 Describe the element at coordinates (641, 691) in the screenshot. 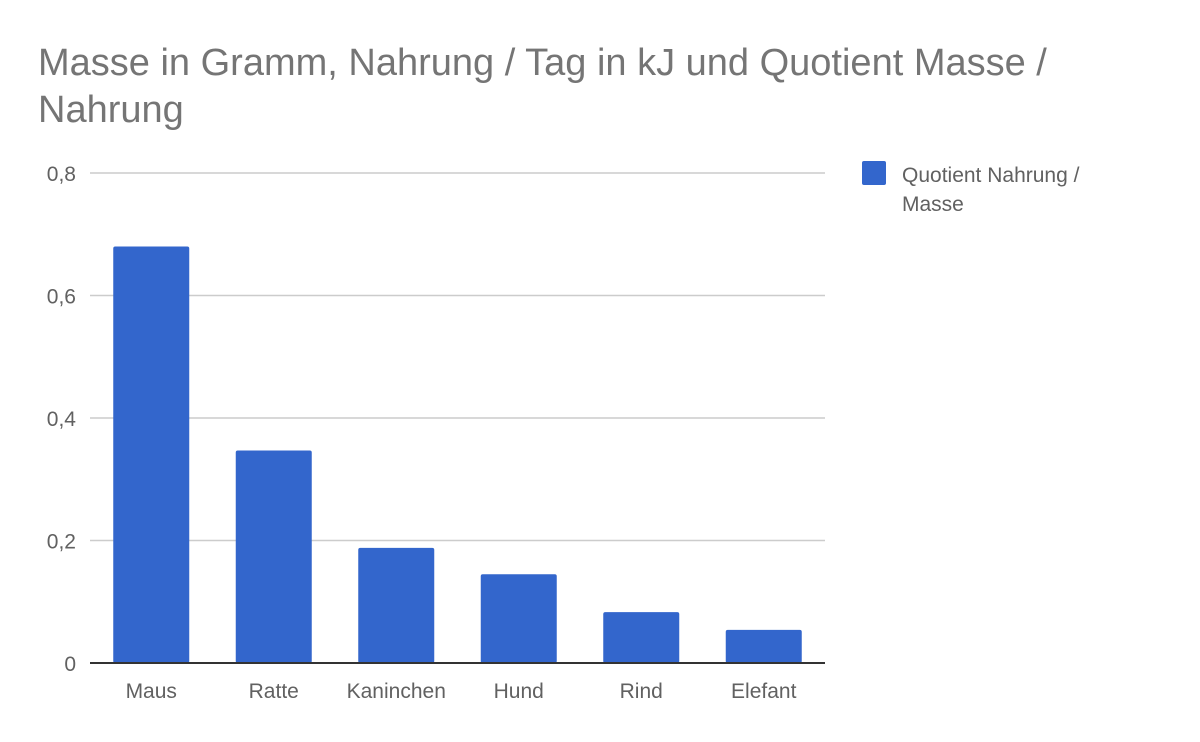

I see `x-tick-label-rind: Rind` at that location.